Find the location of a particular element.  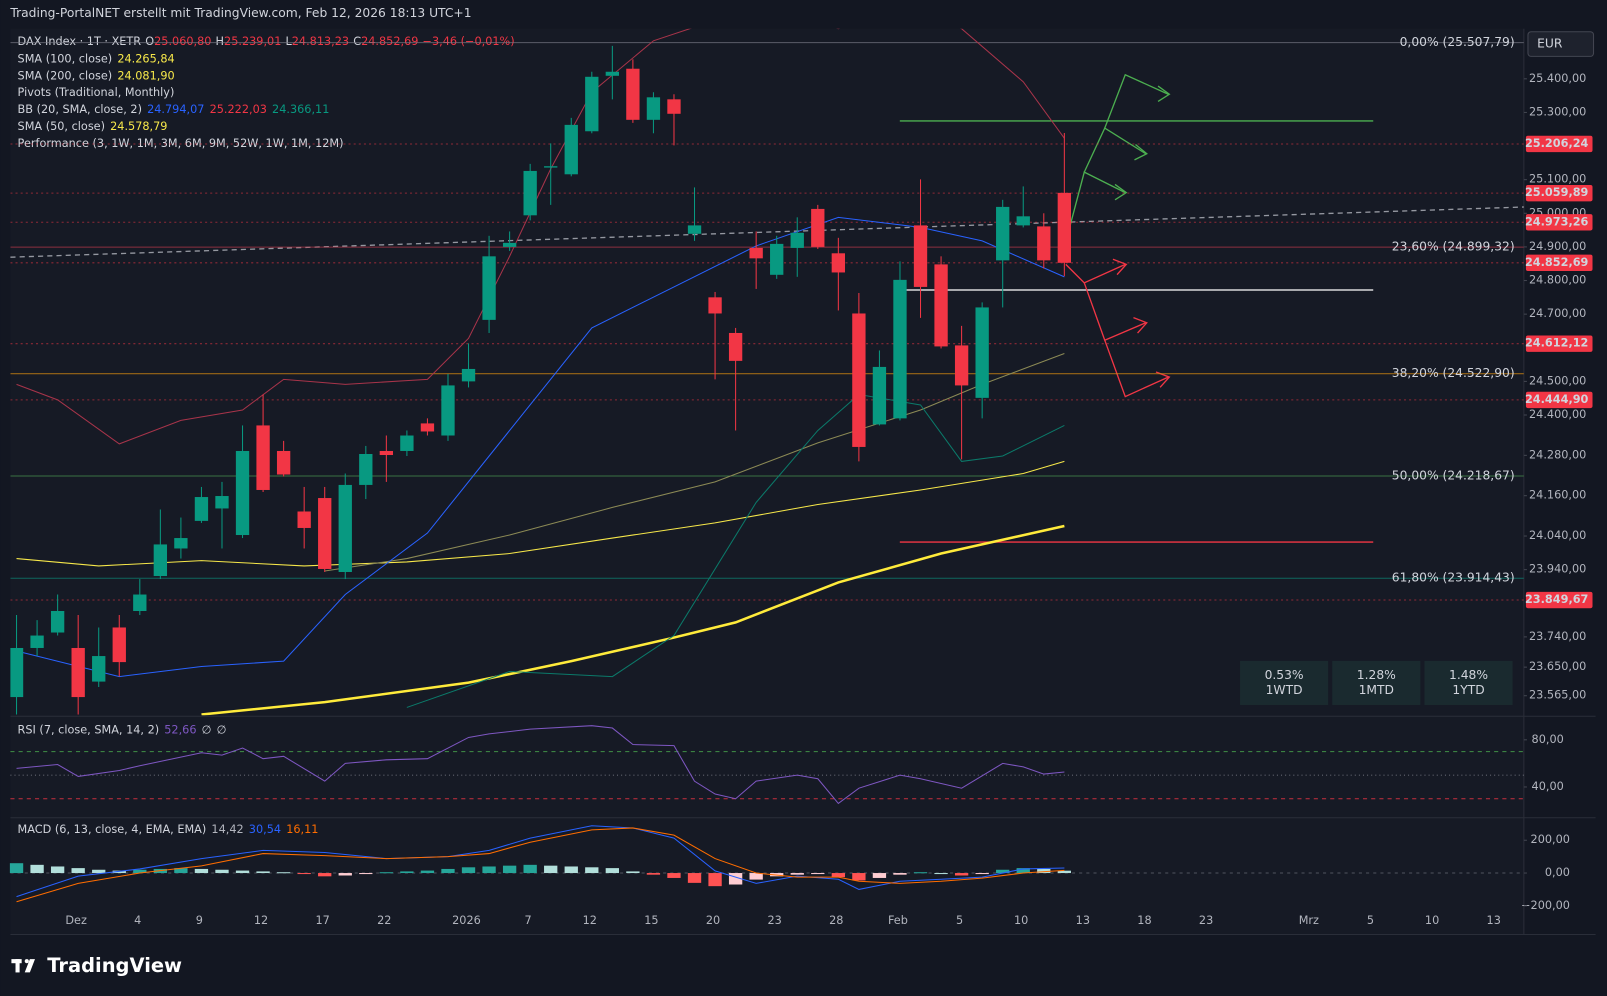

performance-value: 1.28% is located at coordinates (1376, 675).